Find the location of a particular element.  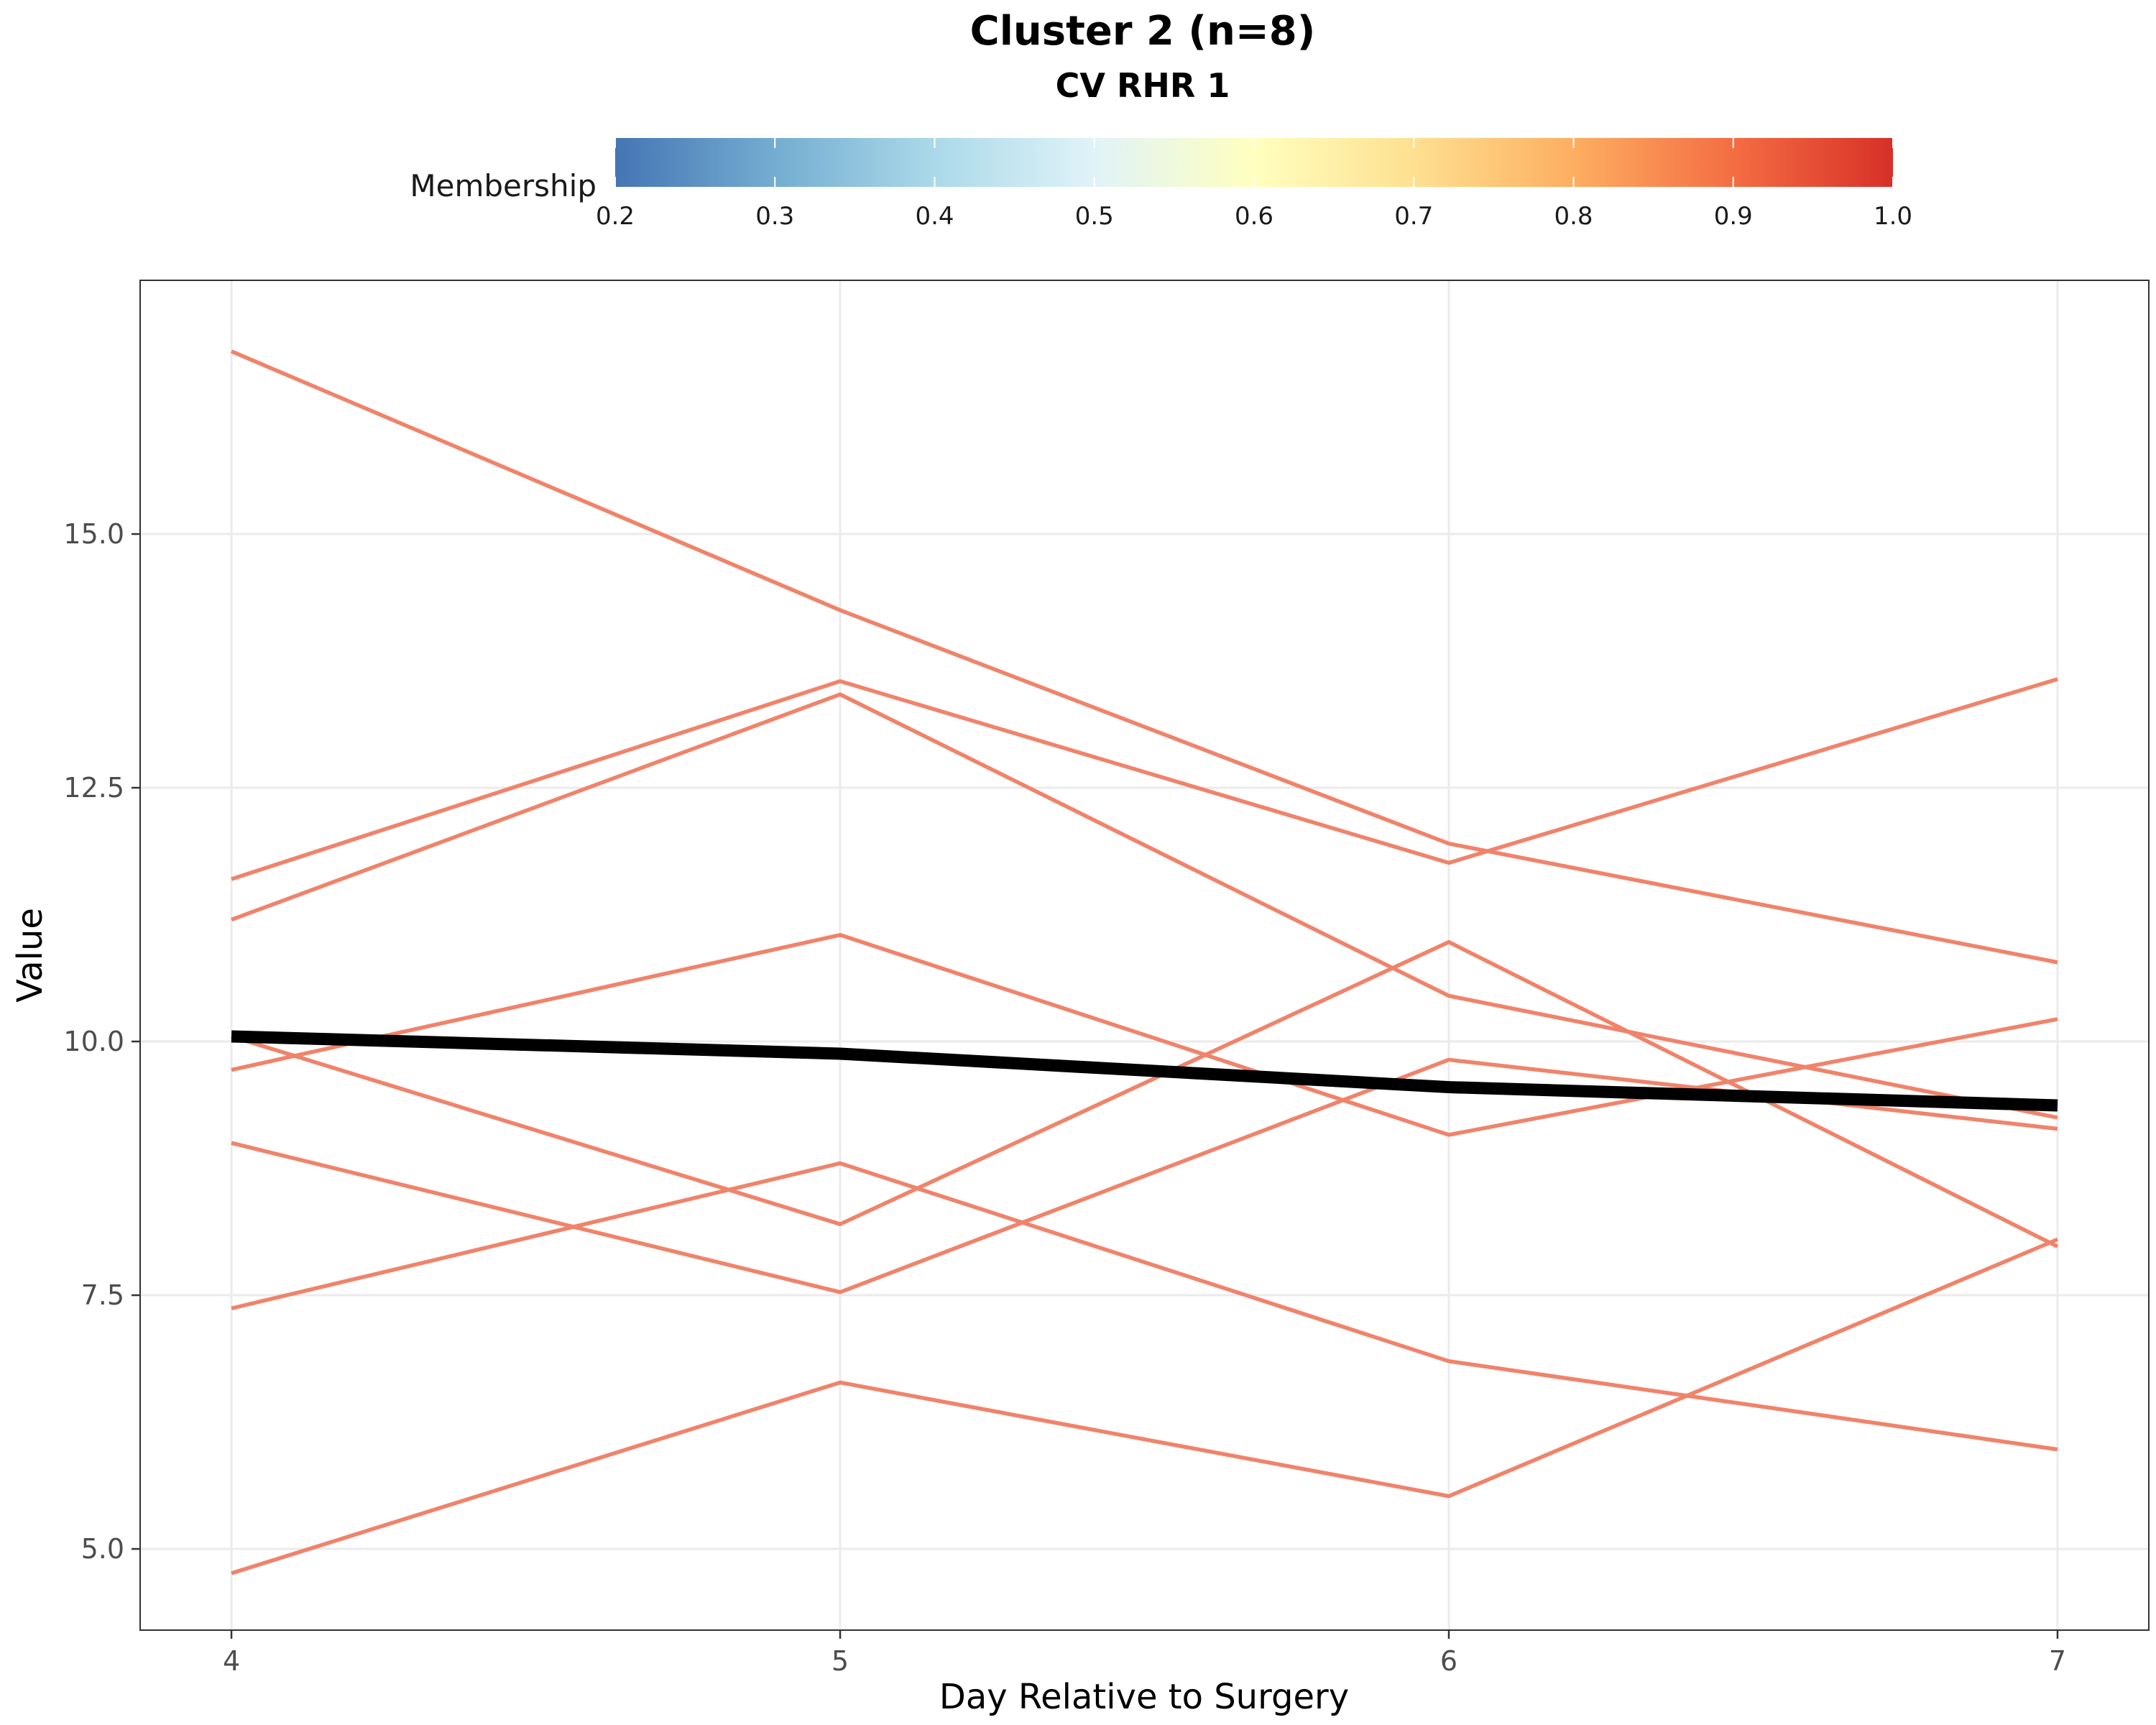

legend: Membership 0.2 0.3 0.4 0.5 0.6 0.7 0.8 0.9 1.0 is located at coordinates (1161, 184).